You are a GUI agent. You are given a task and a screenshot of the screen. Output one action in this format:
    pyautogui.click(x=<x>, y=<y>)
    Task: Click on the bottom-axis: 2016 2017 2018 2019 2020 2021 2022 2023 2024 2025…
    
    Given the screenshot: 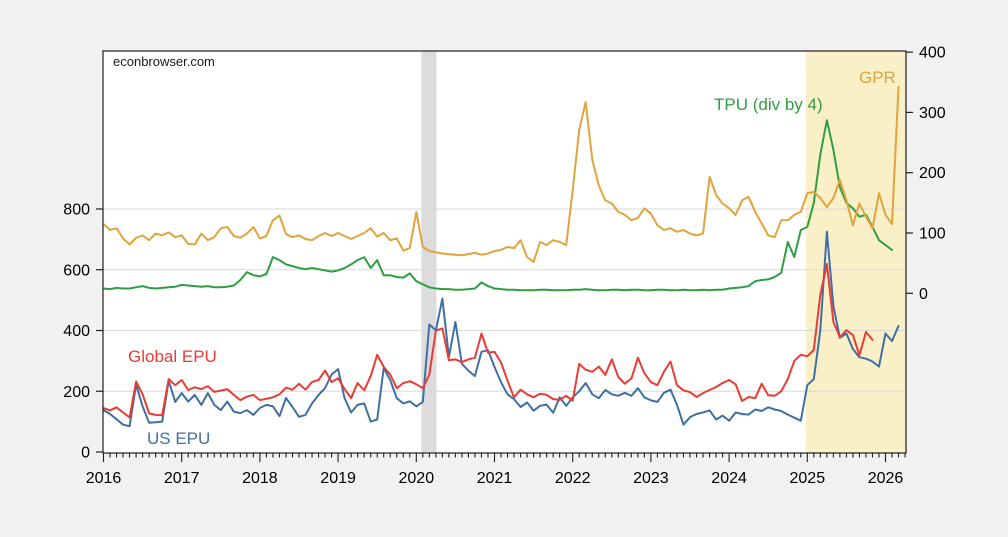 What is the action you would take?
    pyautogui.click(x=496, y=470)
    